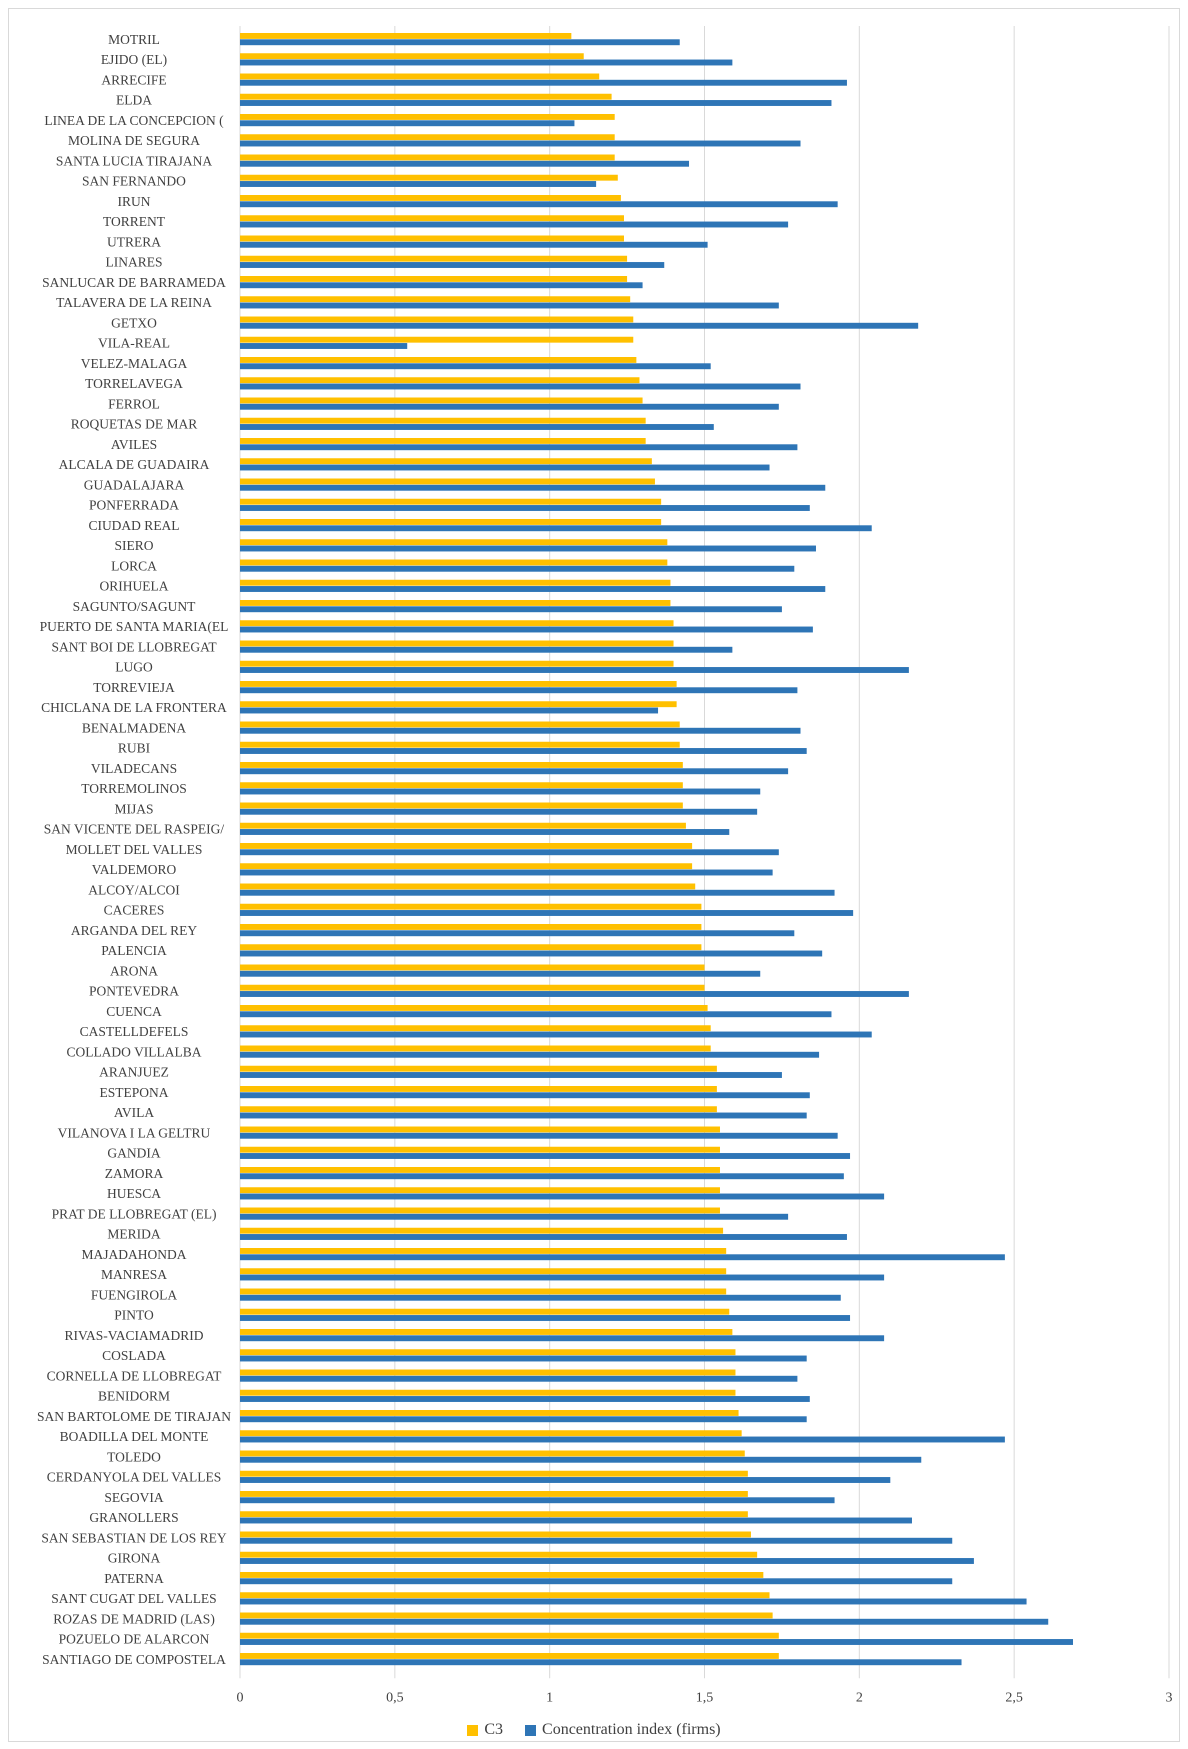  I want to click on category-label: SEGOVIA, so click(133, 1497).